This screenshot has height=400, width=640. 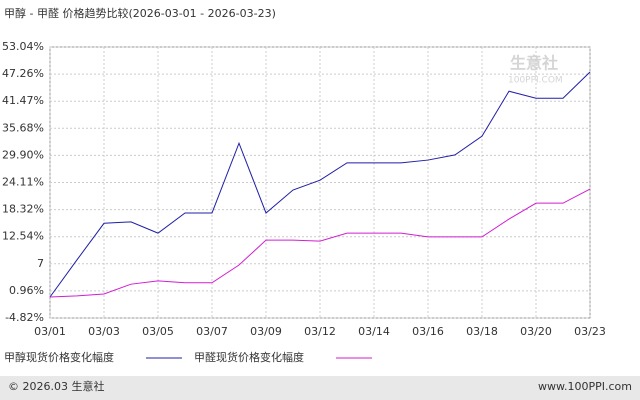 I want to click on footer-text: www.100PPI.com, so click(x=585, y=386).